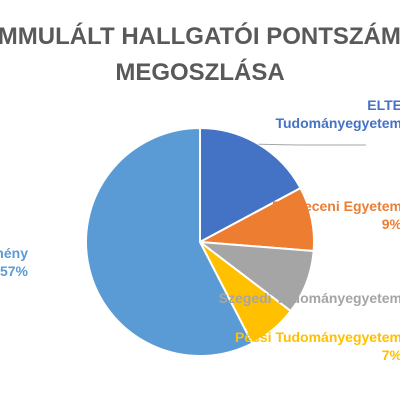 The height and width of the screenshot is (400, 400). I want to click on slice-label-1-line-0: Debreceni Egyetem, so click(336, 206).